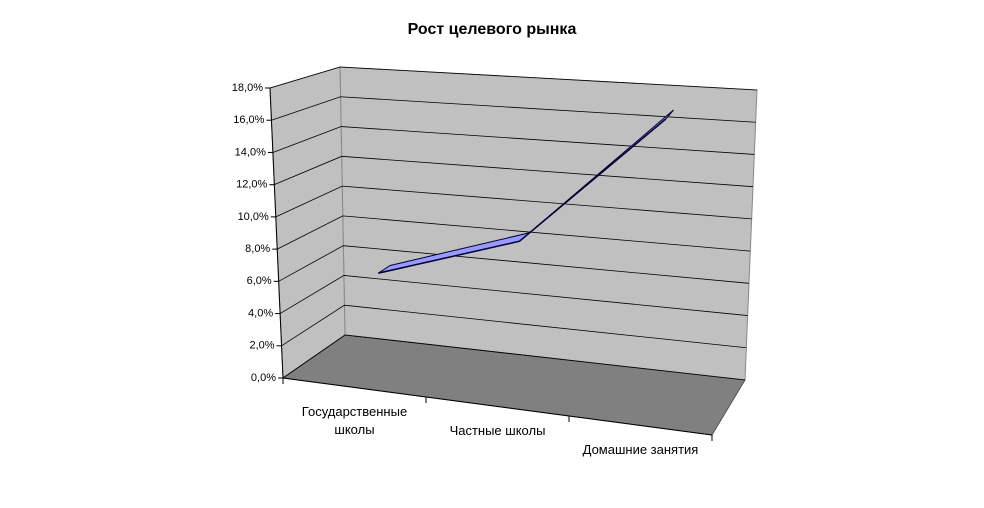  I want to click on y-tick-label: 4,0%, so click(260, 313).